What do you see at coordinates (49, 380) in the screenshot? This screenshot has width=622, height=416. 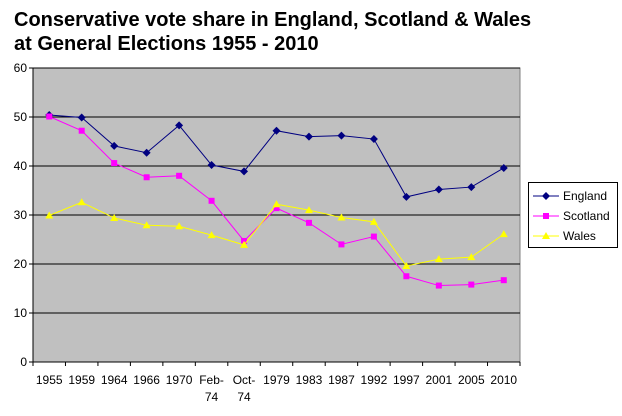 I see `x-tick-label: 1955` at bounding box center [49, 380].